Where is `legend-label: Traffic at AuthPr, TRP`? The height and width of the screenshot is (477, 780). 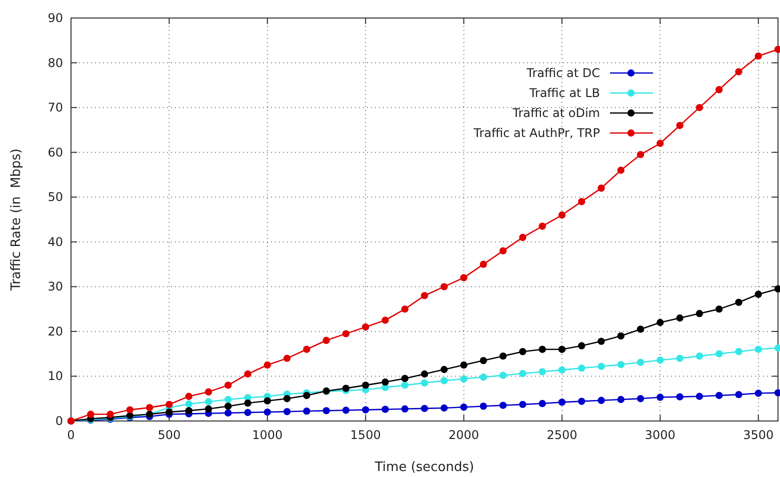 legend-label: Traffic at AuthPr, TRP is located at coordinates (536, 133).